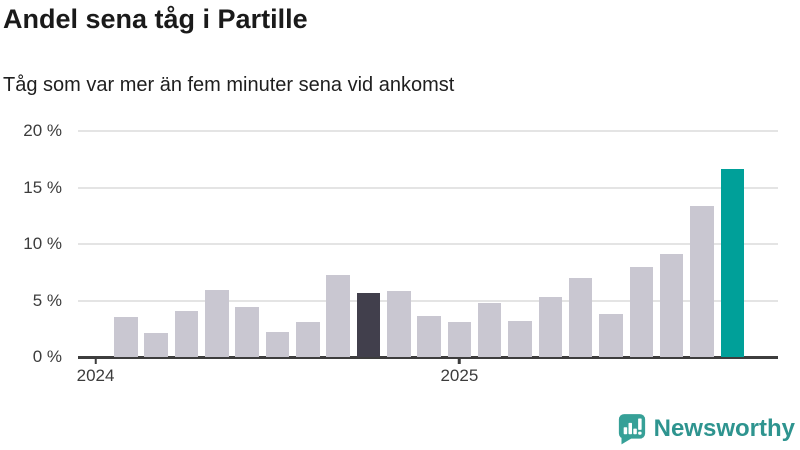  I want to click on x-tick-label-2025: 2025, so click(459, 375).